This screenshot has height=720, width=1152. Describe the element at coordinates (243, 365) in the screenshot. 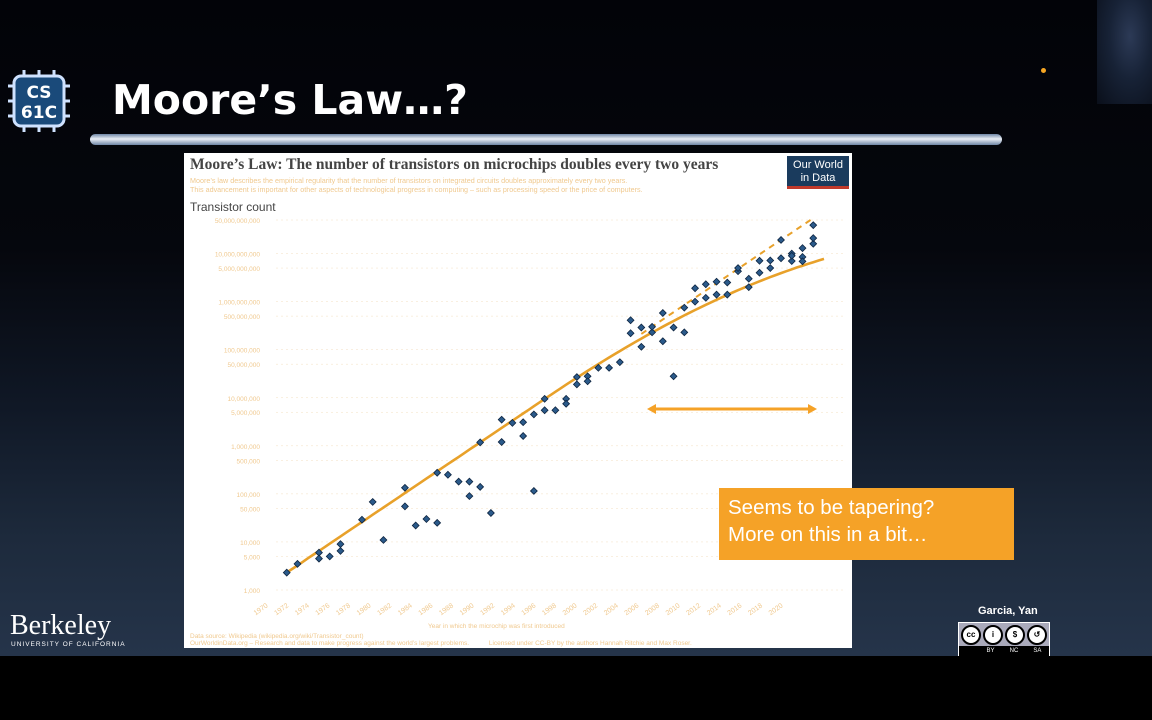

I see `y-tick-label-6: 50,000,000` at that location.